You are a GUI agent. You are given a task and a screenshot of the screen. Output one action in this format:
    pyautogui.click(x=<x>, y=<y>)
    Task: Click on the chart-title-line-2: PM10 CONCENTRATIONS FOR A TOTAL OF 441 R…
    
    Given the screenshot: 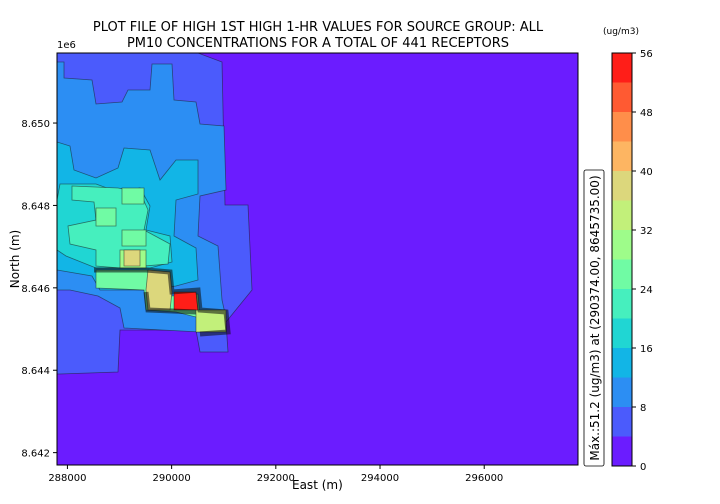 What is the action you would take?
    pyautogui.click(x=318, y=43)
    